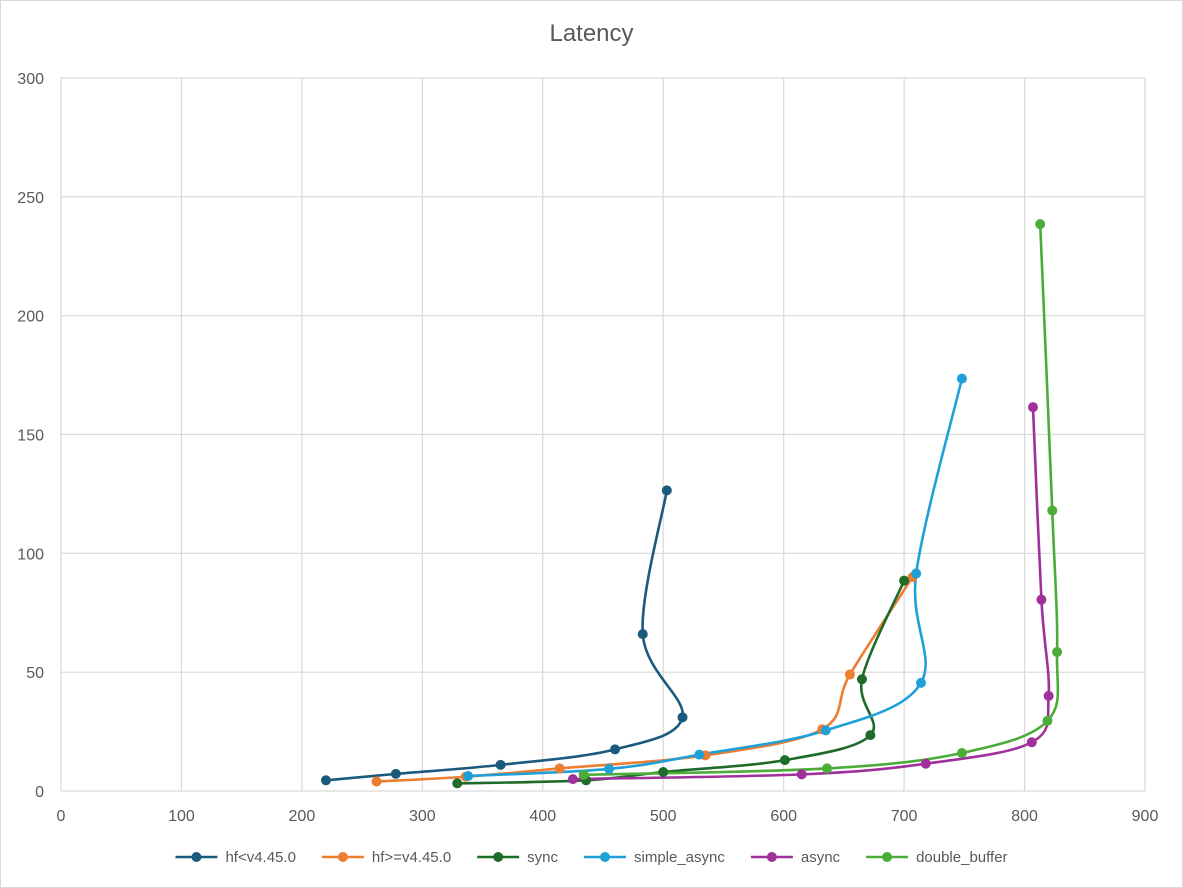  Describe the element at coordinates (30, 79) in the screenshot. I see `y-tick-label: 300` at that location.